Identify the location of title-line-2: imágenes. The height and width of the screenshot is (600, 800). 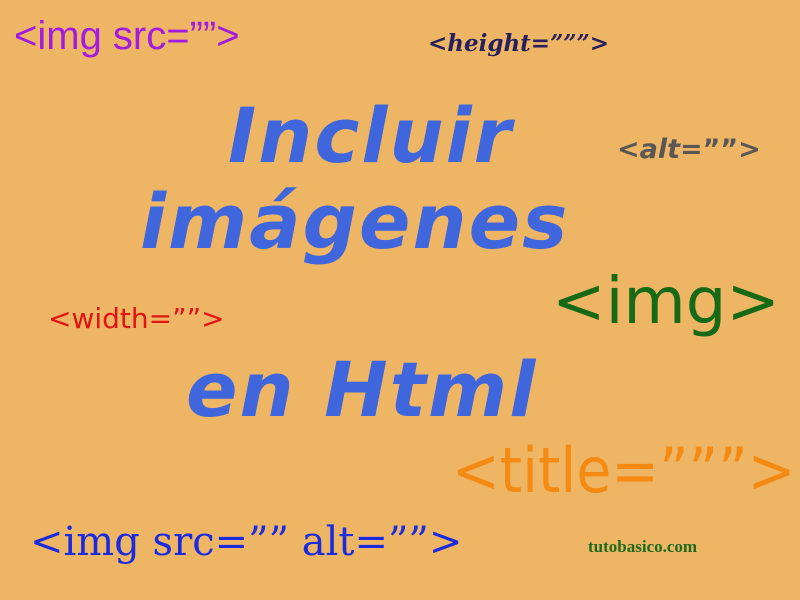
(355, 221).